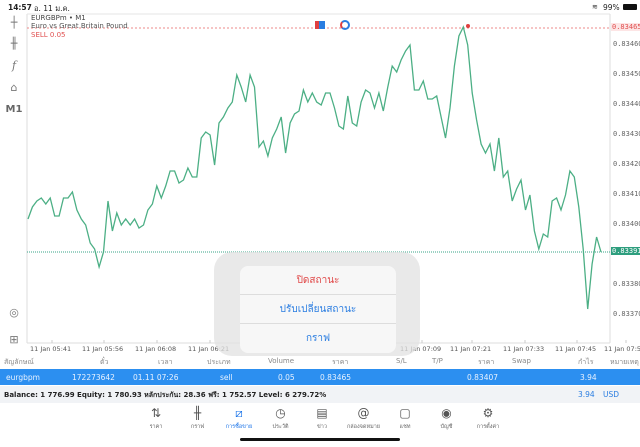 The image size is (640, 447). I want to click on tab-account: ◉ บัญชี, so click(447, 418).